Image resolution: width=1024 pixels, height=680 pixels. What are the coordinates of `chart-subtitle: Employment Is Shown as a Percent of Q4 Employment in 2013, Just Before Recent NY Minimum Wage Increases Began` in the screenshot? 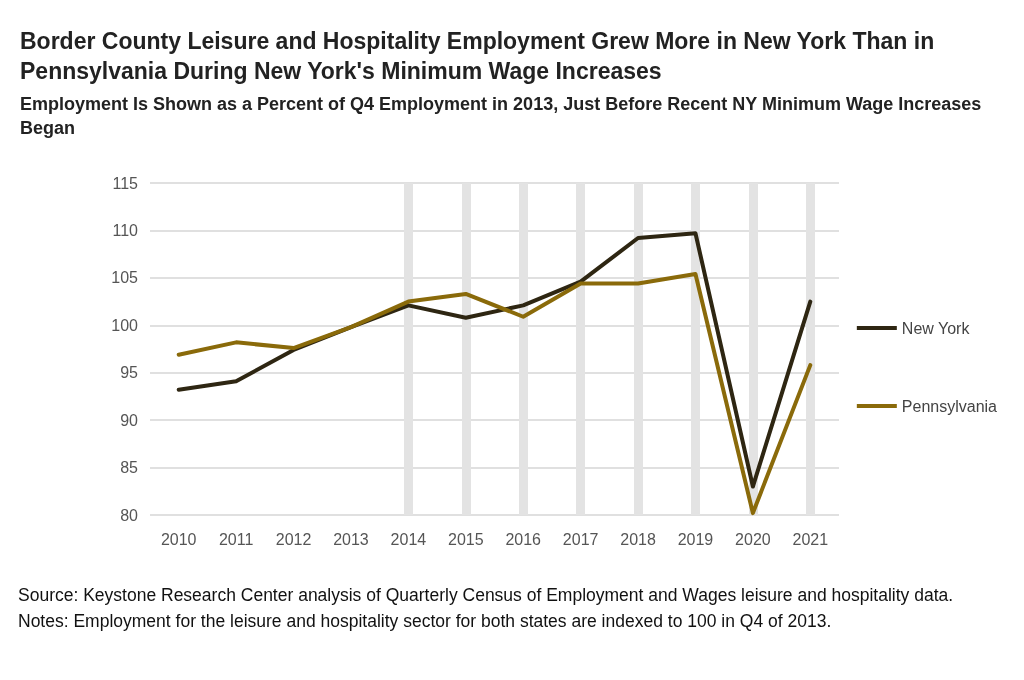 It's located at (501, 116).